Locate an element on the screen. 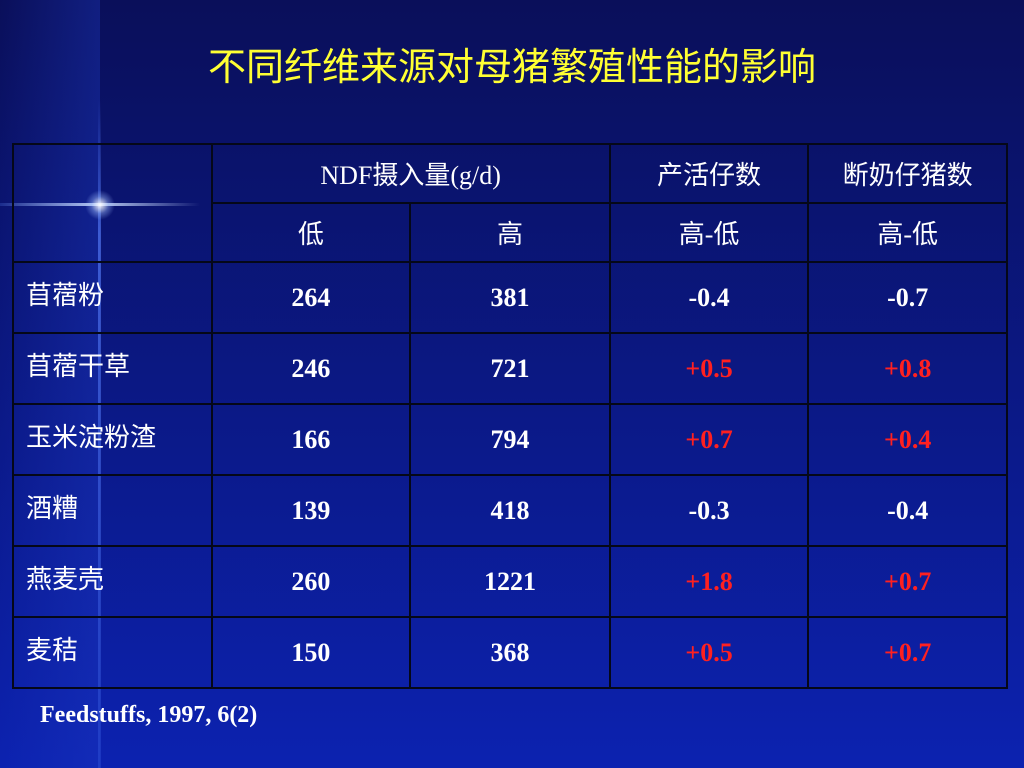 The height and width of the screenshot is (768, 1024). table-cell: 产活仔数 is located at coordinates (709, 173).